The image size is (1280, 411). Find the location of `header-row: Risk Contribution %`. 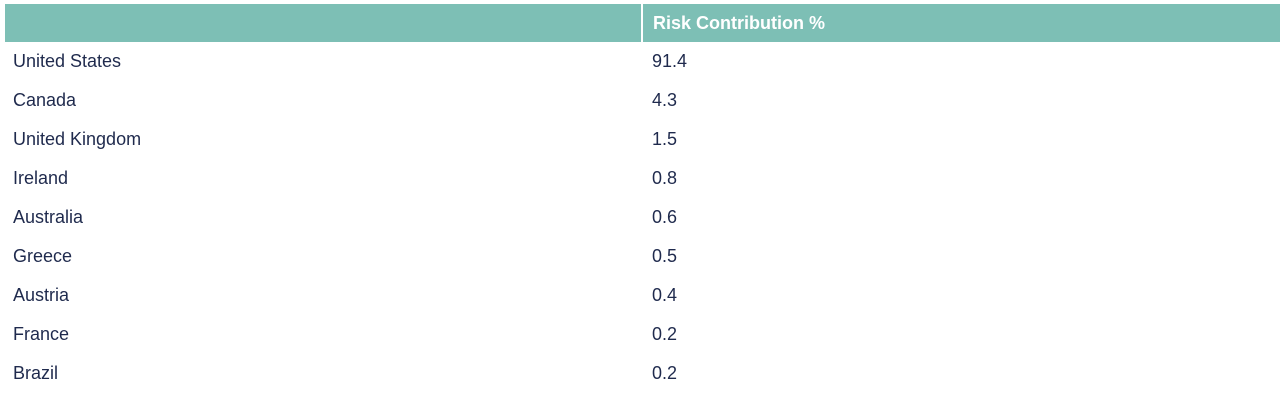

header-row: Risk Contribution % is located at coordinates (642, 23).